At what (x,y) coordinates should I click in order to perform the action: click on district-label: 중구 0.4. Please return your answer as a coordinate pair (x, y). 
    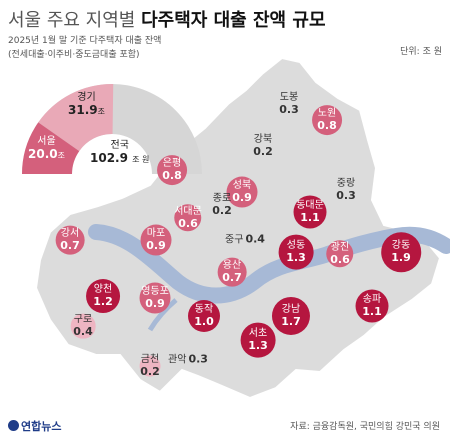
    Looking at the image, I should click on (245, 240).